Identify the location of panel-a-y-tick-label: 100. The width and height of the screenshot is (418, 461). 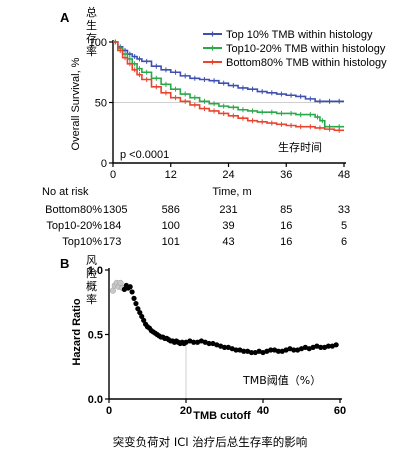
(98, 43).